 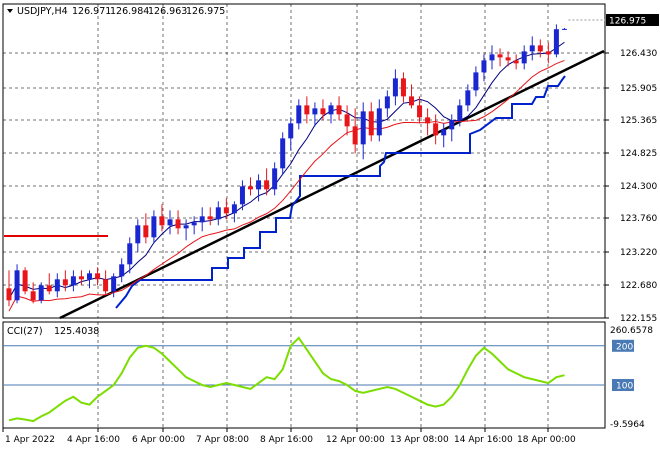 What do you see at coordinates (624, 347) in the screenshot?
I see `cci-level-label: 200` at bounding box center [624, 347].